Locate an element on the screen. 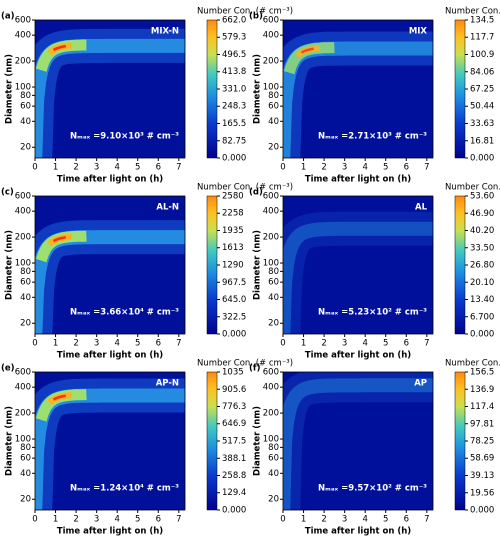  panel-label: (a) is located at coordinates (8, 17).